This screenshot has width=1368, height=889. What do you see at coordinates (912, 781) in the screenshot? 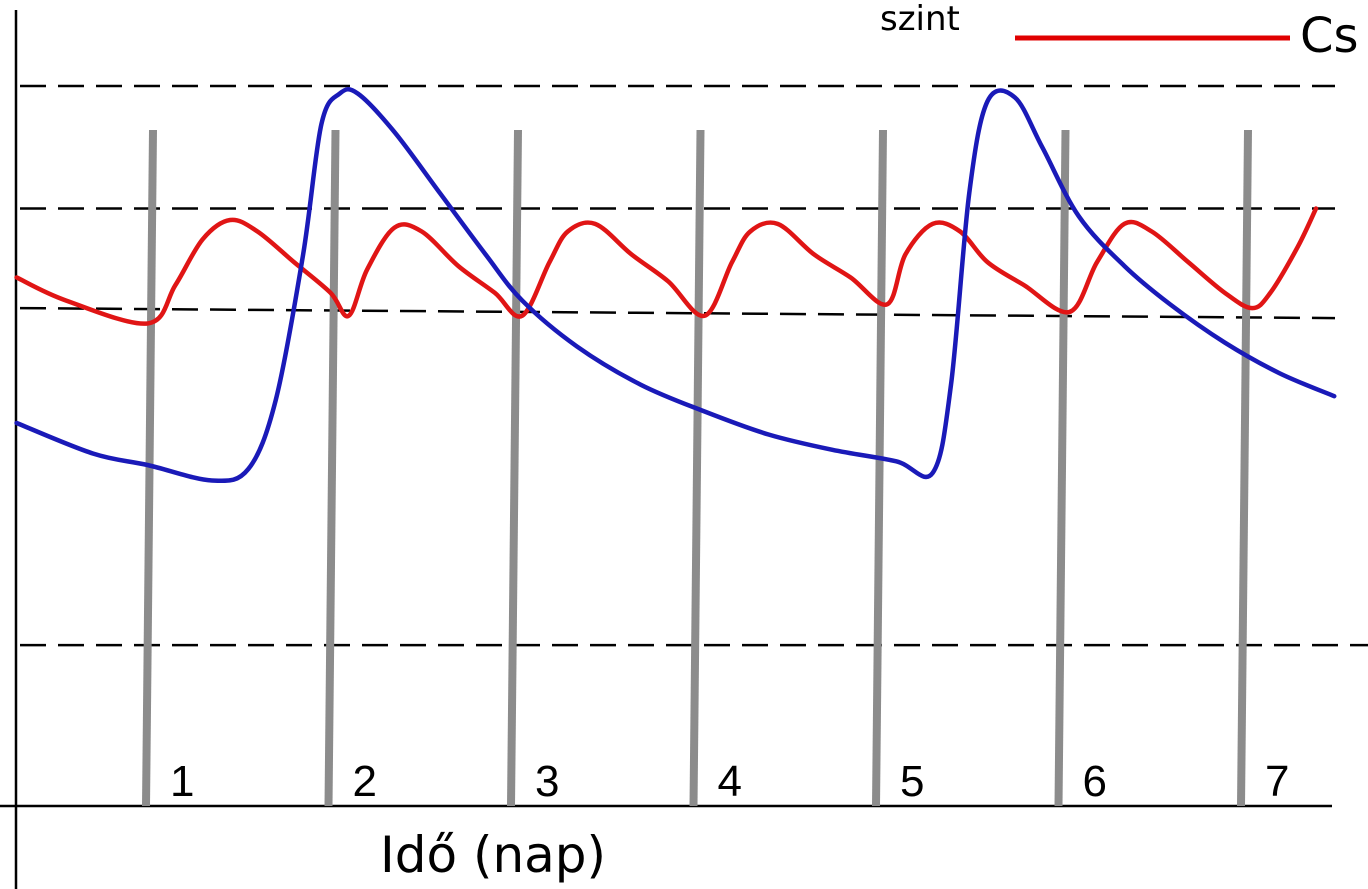
I see `day-label: 5` at bounding box center [912, 781].